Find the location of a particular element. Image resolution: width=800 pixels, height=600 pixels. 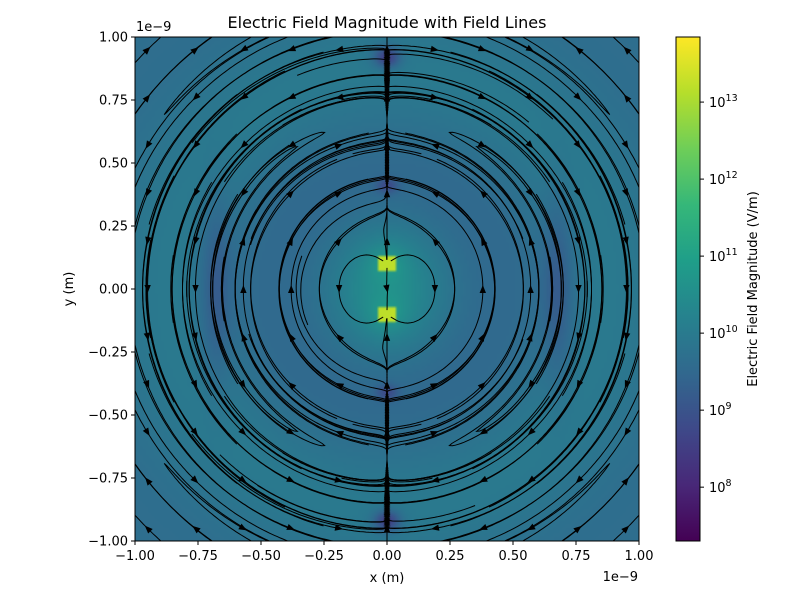

x-axis-label: x (m) is located at coordinates (387, 578).